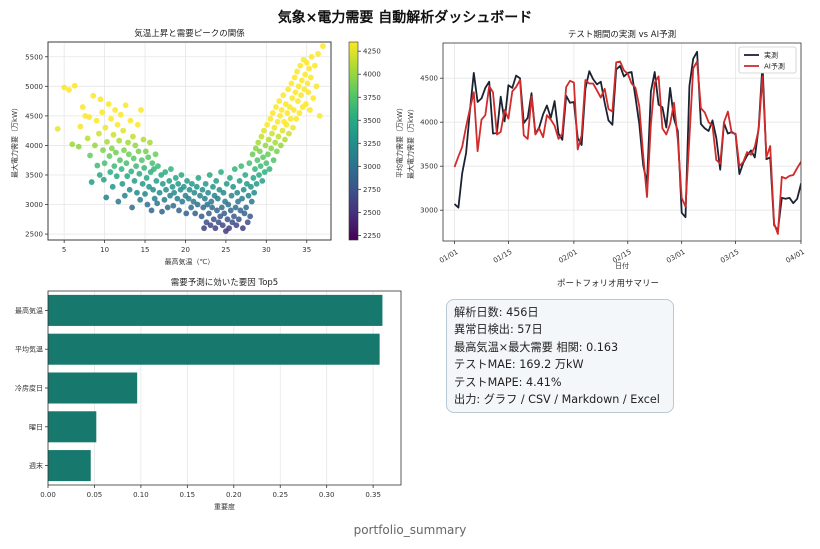  Describe the element at coordinates (502, 256) in the screenshot. I see `ts-x-tick-label: 01/15` at that location.